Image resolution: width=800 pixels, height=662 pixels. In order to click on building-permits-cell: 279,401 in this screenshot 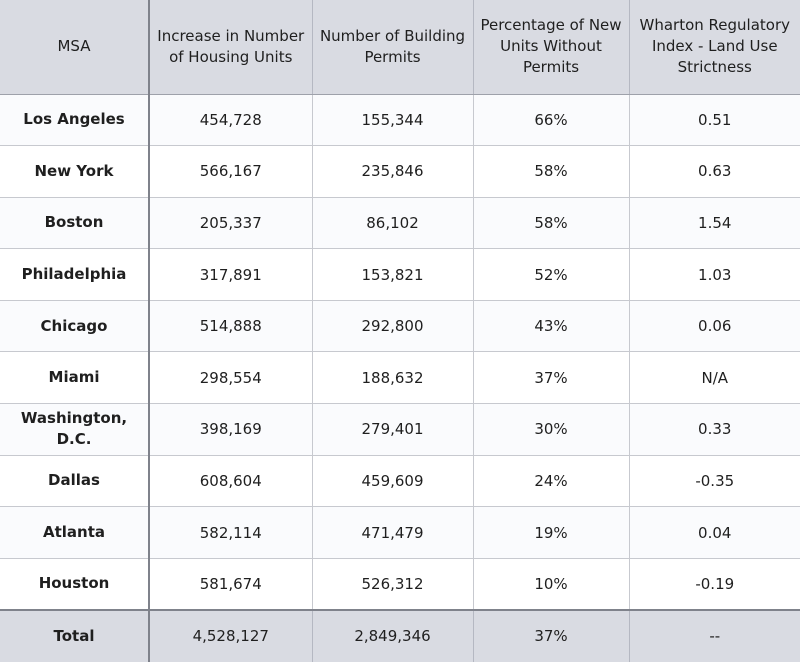, I will do `click(393, 429)`.